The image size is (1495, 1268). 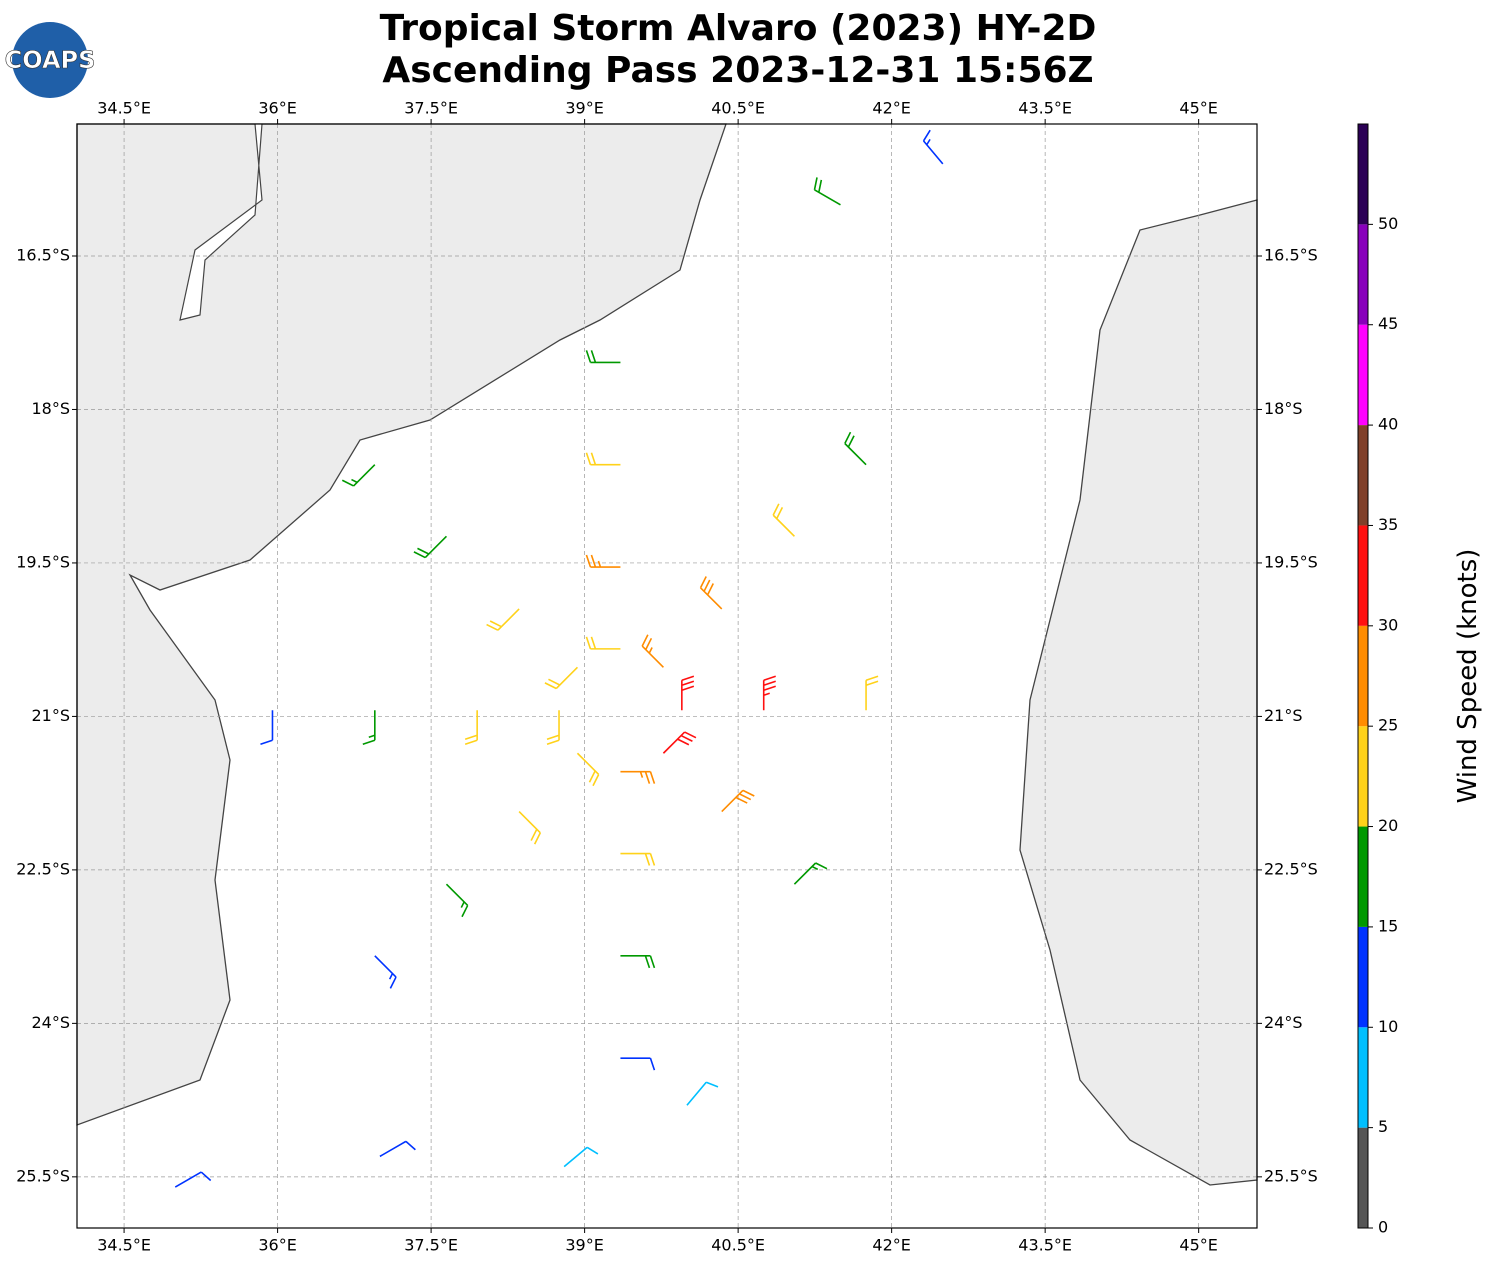 What do you see at coordinates (1383, 1126) in the screenshot?
I see `colorbar-tick-label: 5` at bounding box center [1383, 1126].